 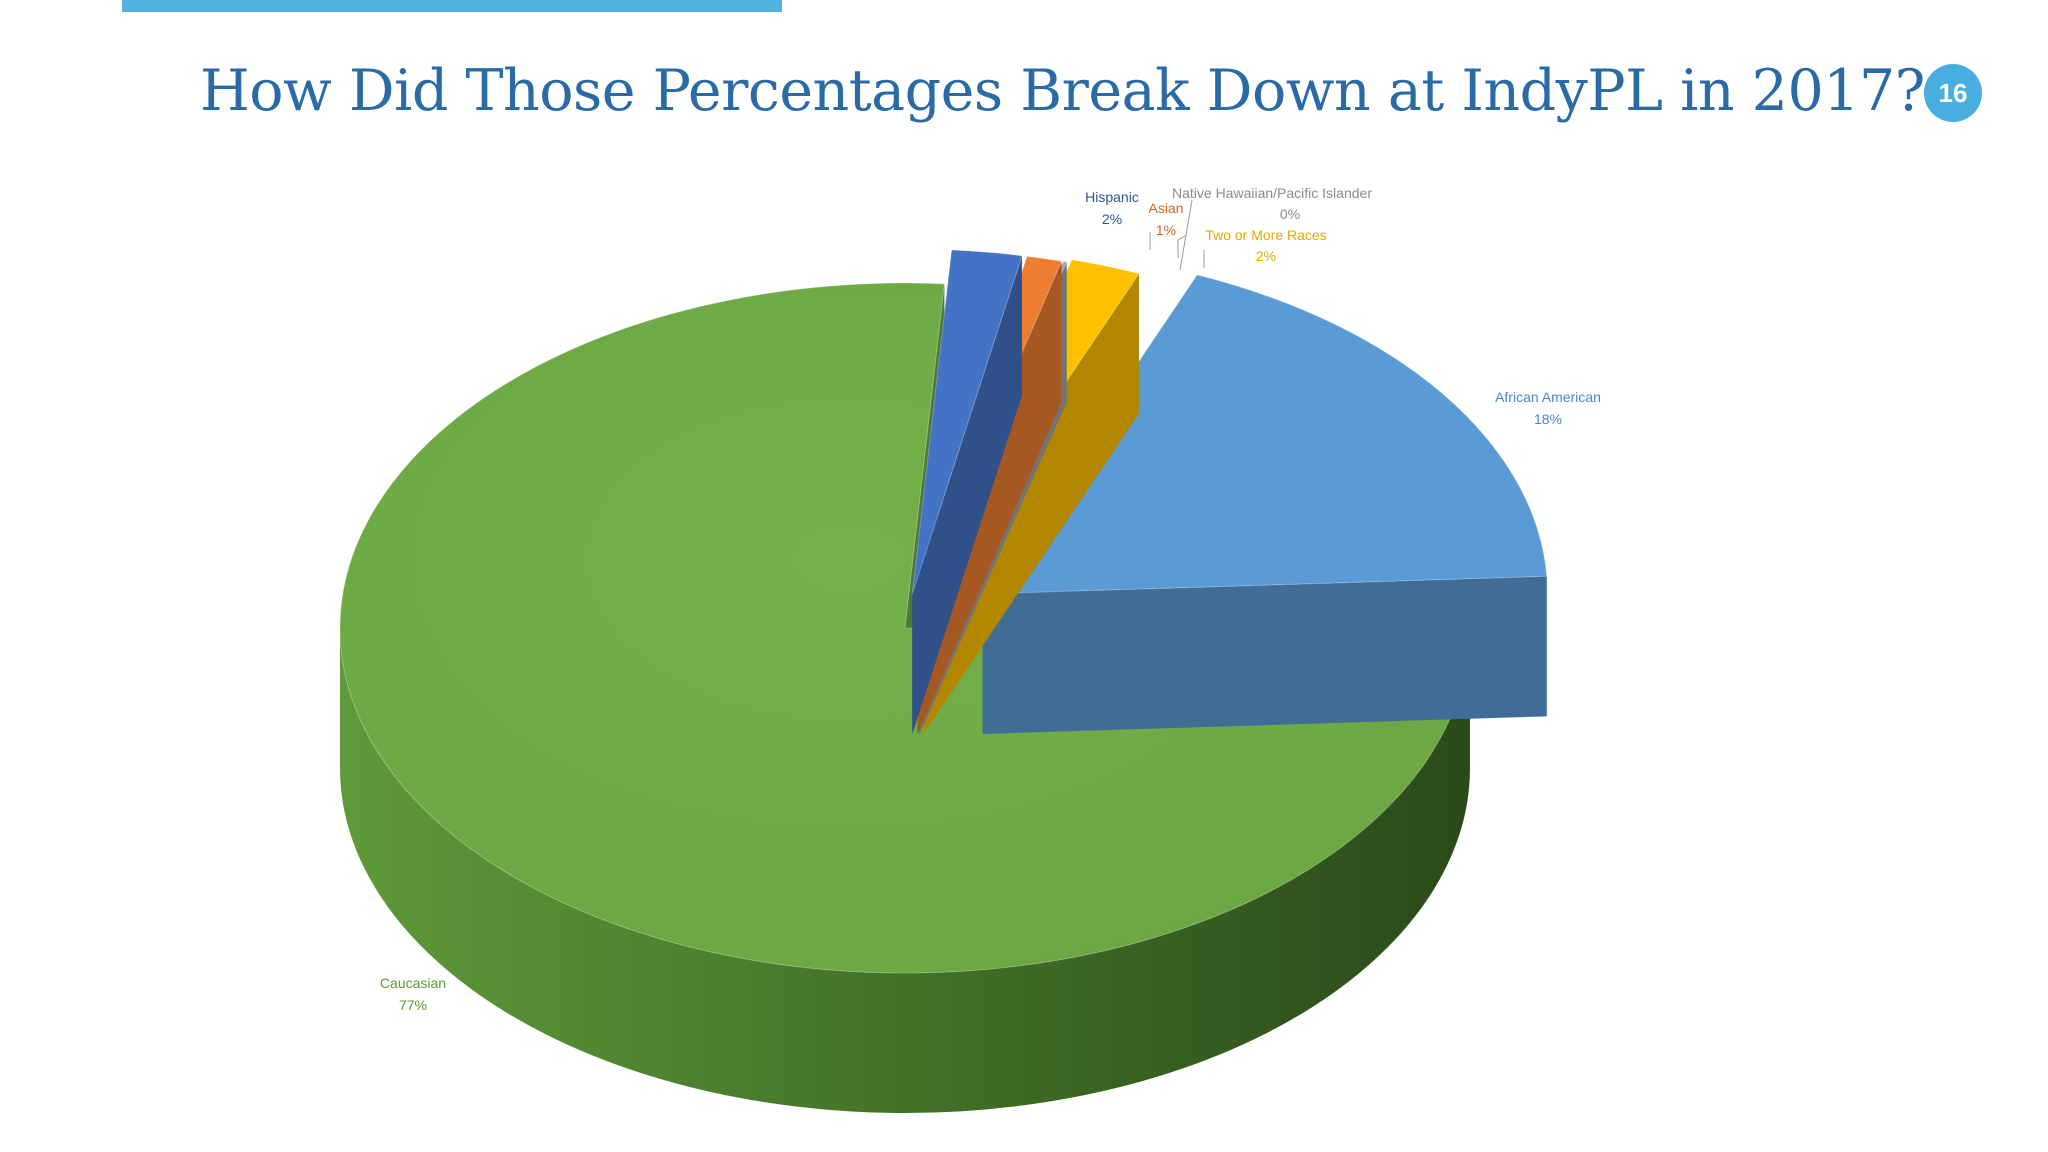 What do you see at coordinates (1112, 197) in the screenshot?
I see `slice-label-hispanic: Hispanic` at bounding box center [1112, 197].